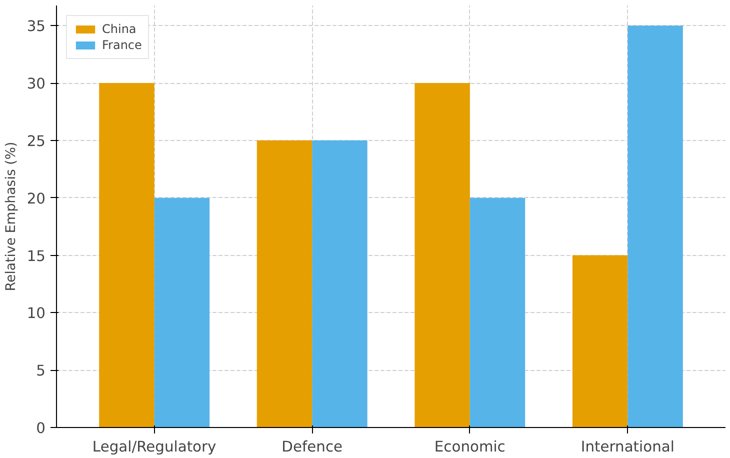 This screenshot has height=458, width=730. I want to click on y-tick-label: 15, so click(36, 256).